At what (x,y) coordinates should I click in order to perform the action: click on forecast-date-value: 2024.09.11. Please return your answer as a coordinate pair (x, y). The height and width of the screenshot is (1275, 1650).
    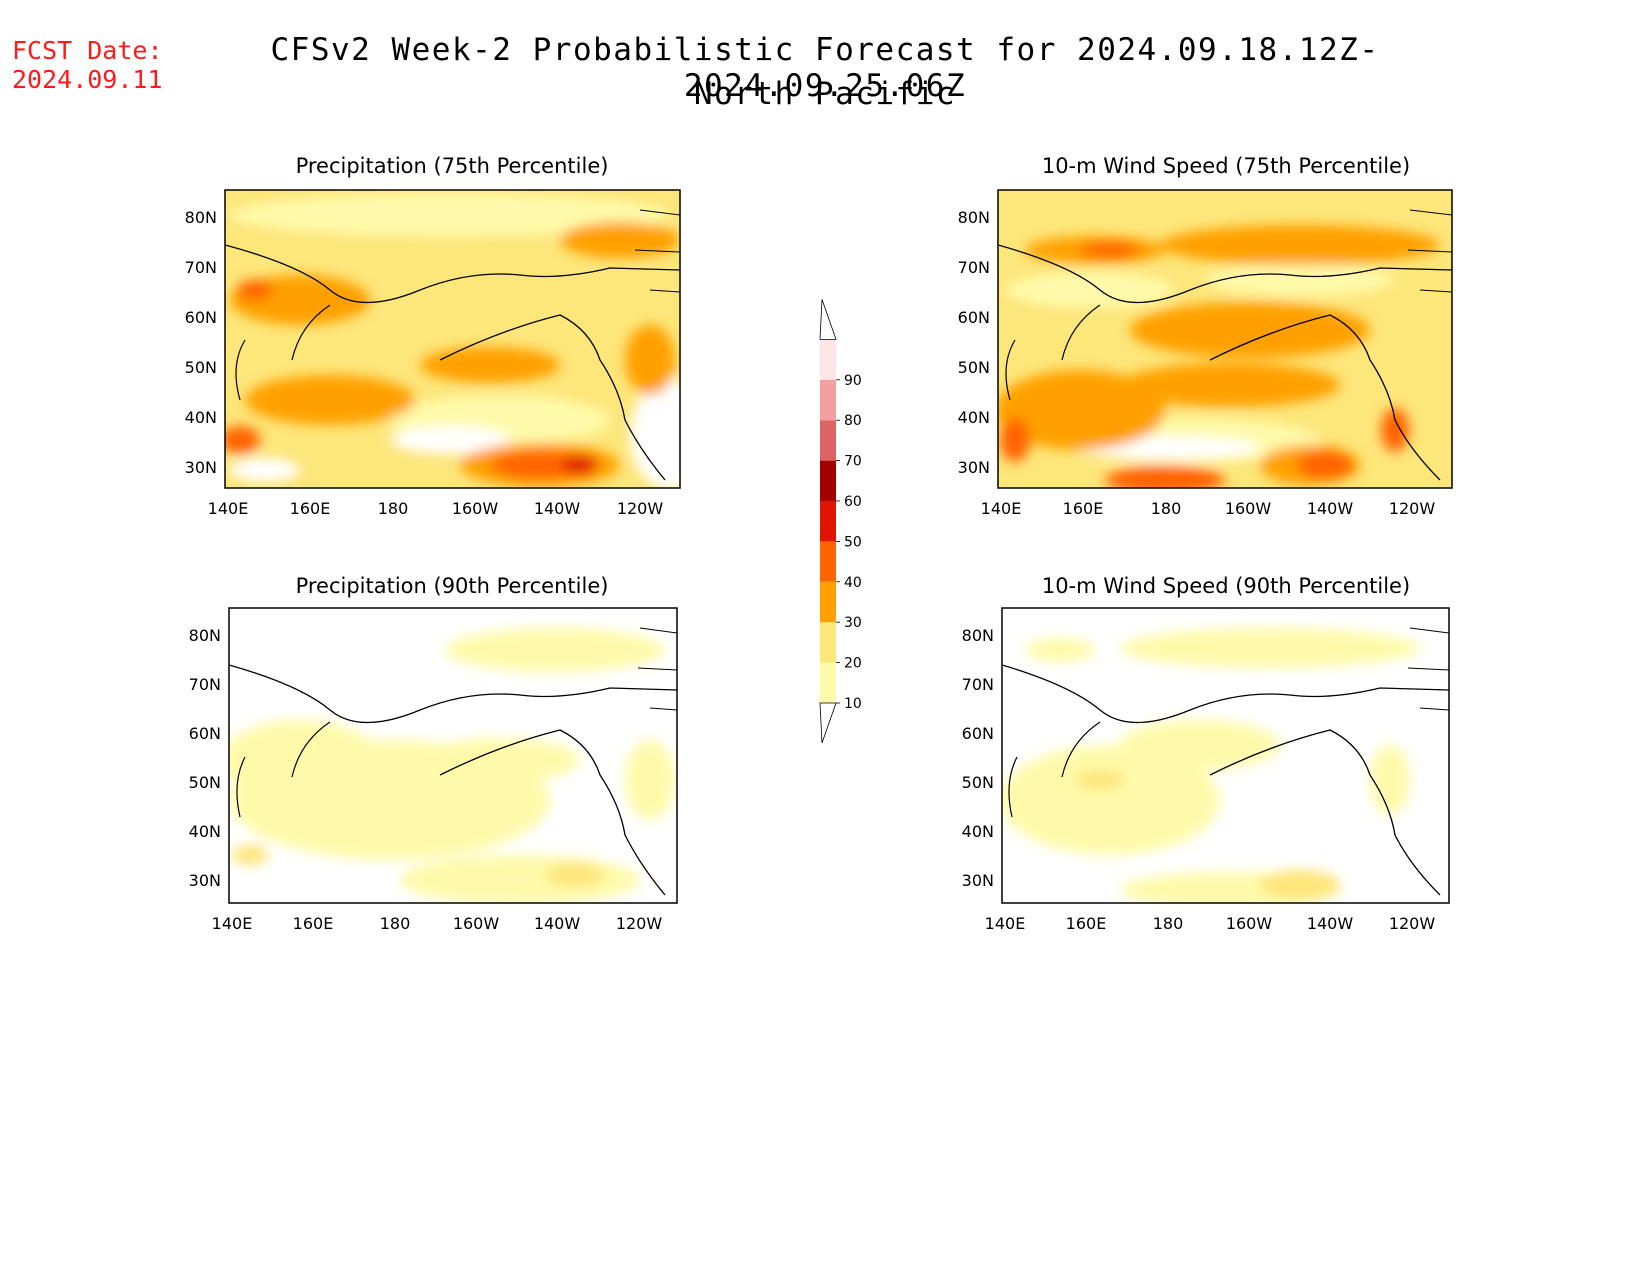
    Looking at the image, I should click on (87, 79).